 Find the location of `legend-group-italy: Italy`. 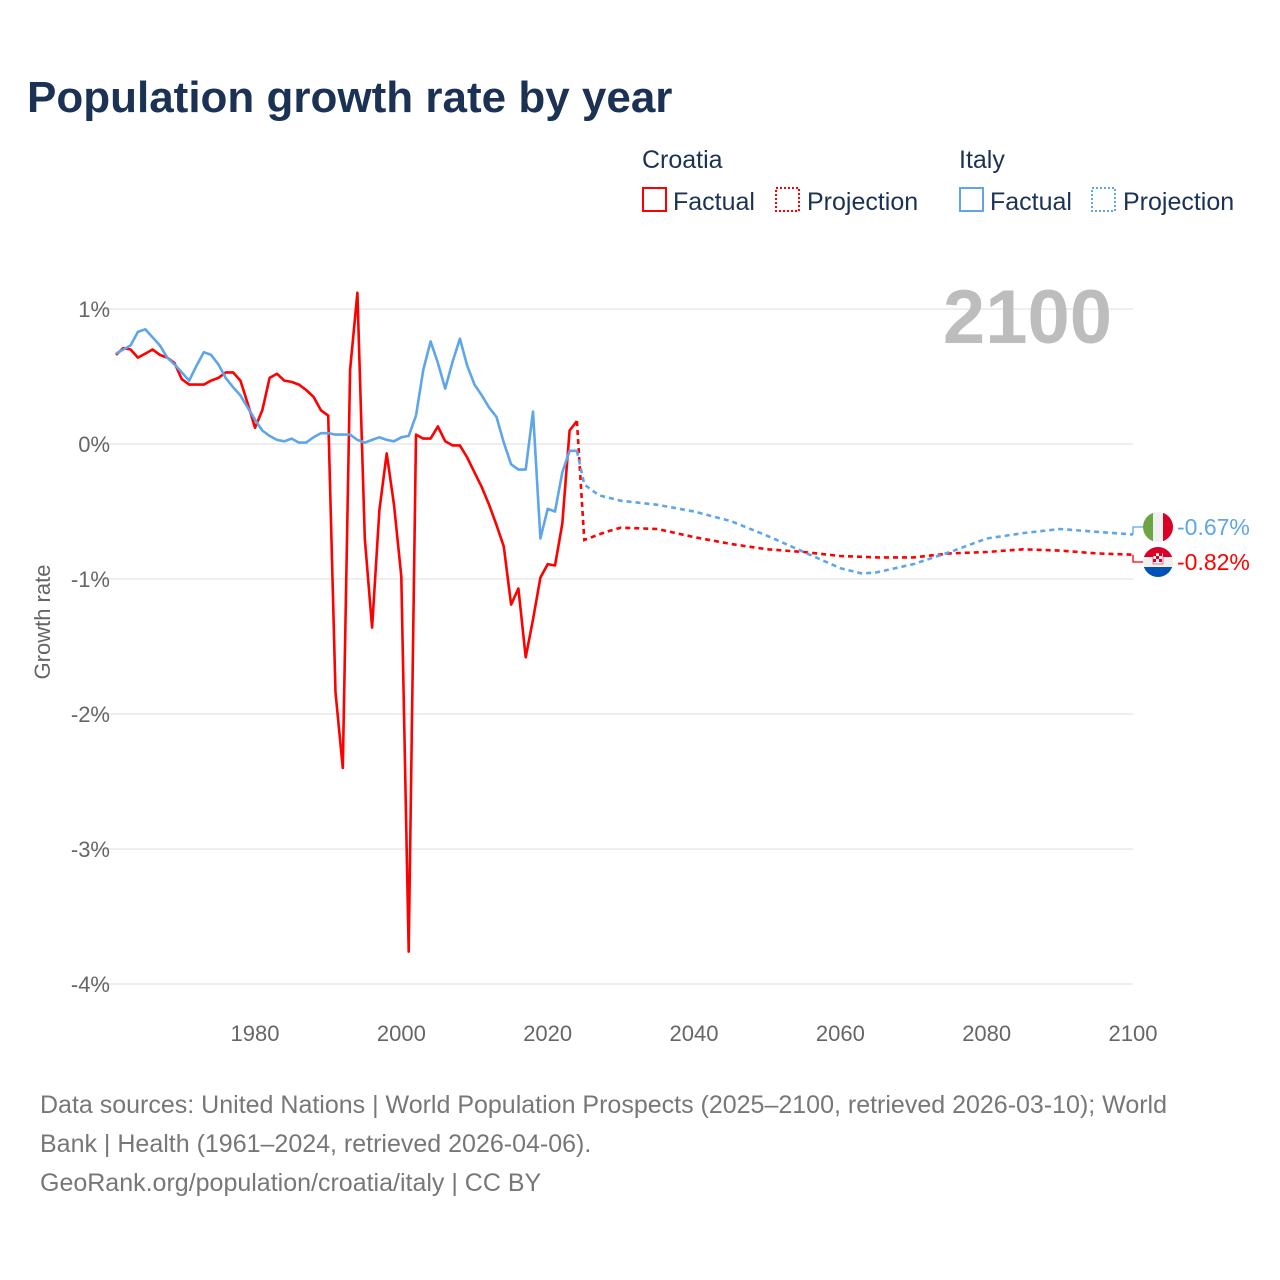

legend-group-italy: Italy is located at coordinates (982, 160).